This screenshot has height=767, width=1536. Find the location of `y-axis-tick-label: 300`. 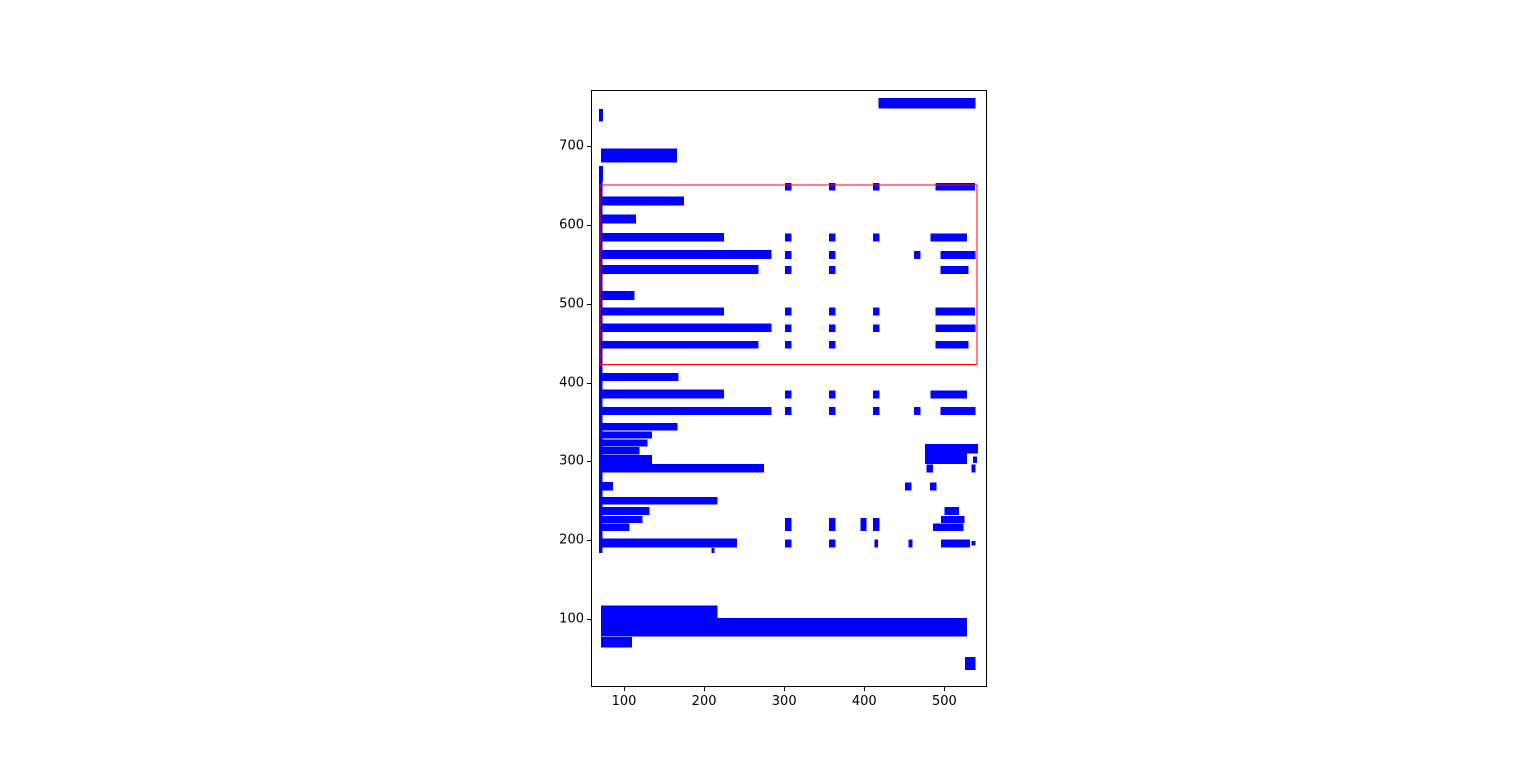

y-axis-tick-label: 300 is located at coordinates (571, 461).